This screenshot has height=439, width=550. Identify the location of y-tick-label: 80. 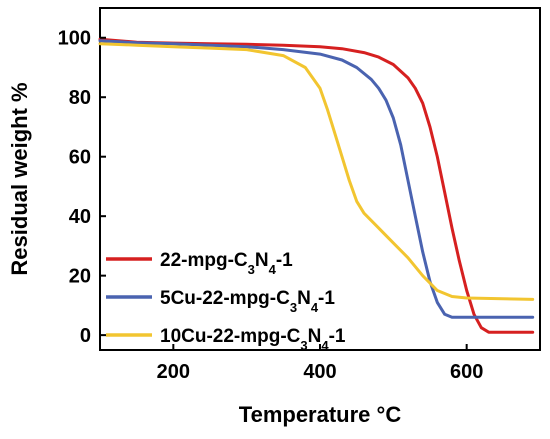
(80, 98).